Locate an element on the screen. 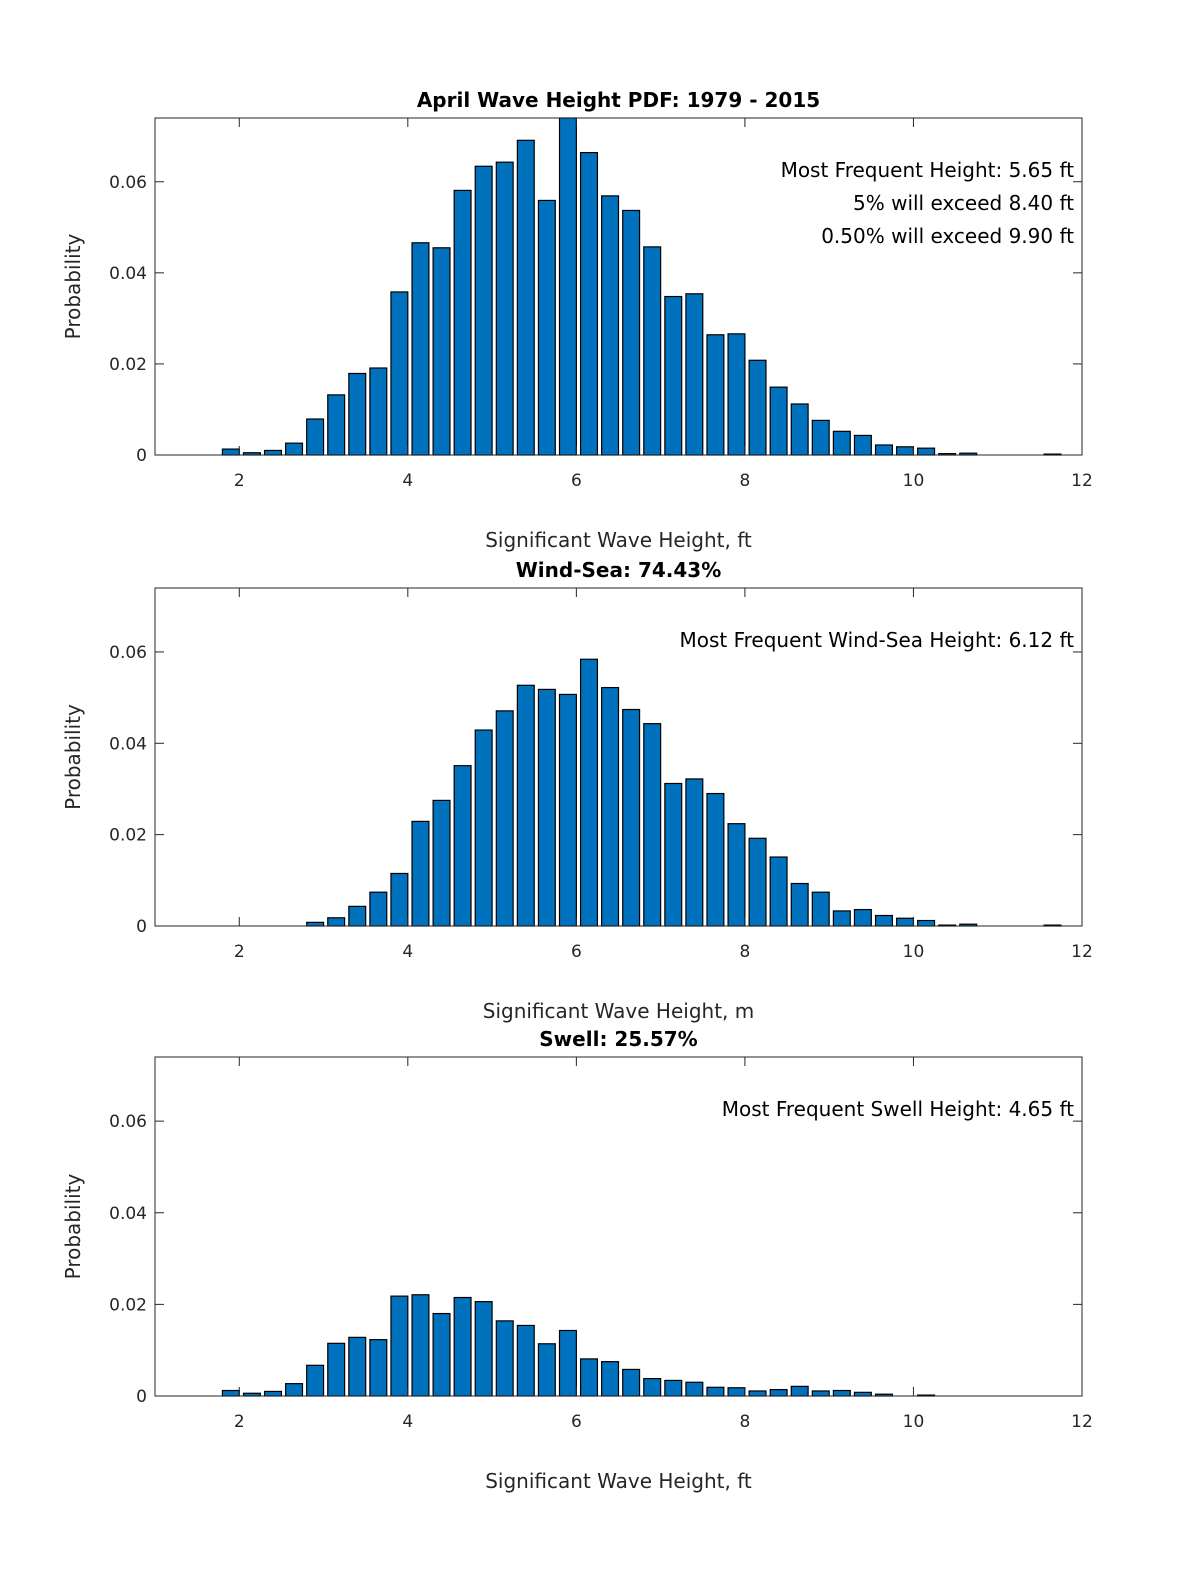 The height and width of the screenshot is (1575, 1200). chart-title: April Wave Height PDF: 1979 - 2015 is located at coordinates (618, 100).